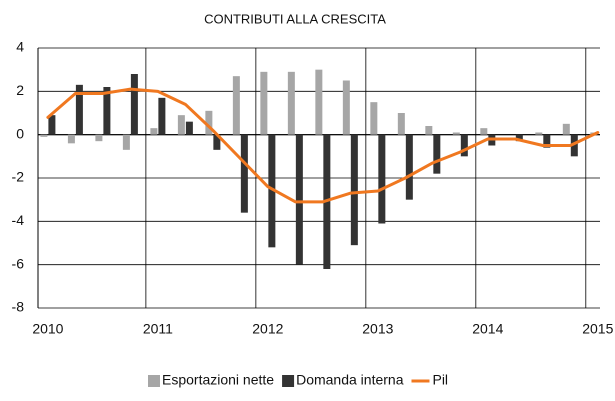 This screenshot has height=401, width=615. Describe the element at coordinates (440, 380) in the screenshot. I see `legend-label: Pil` at that location.